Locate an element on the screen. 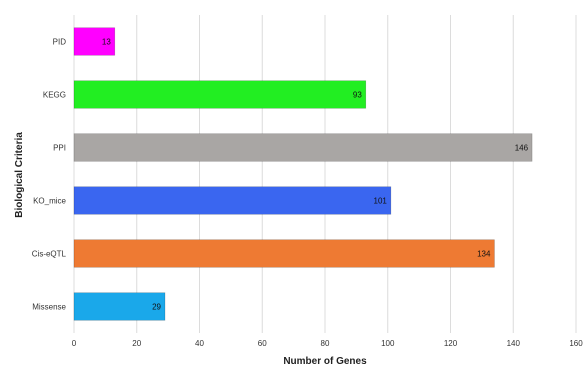 Image resolution: width=585 pixels, height=366 pixels. x-axis-title: Number of Genes is located at coordinates (325, 361).